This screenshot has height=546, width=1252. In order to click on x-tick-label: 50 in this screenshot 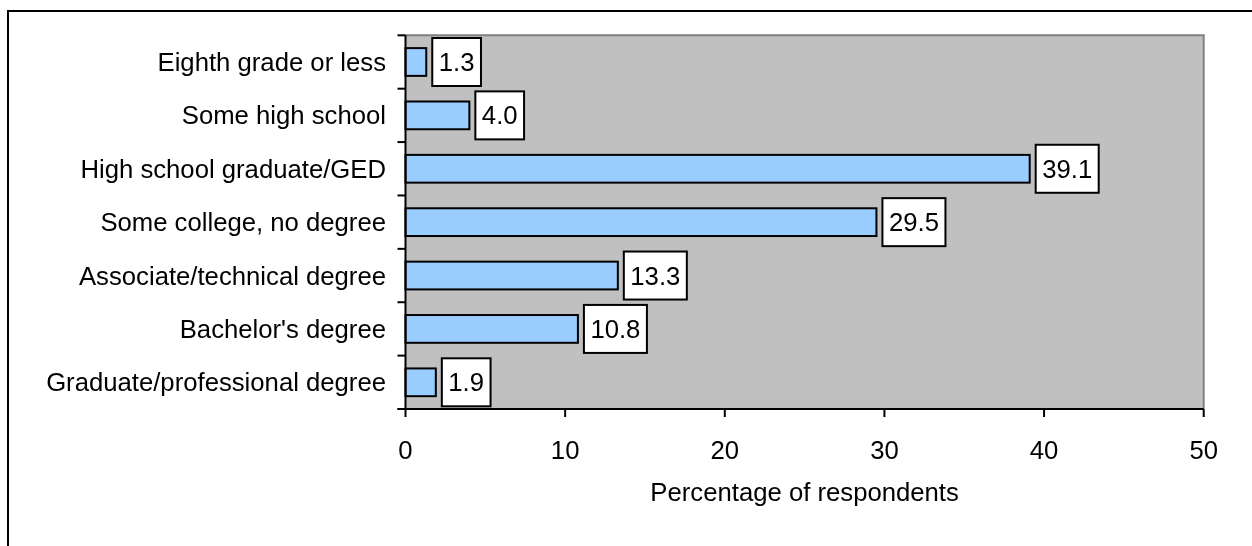, I will do `click(1203, 450)`.